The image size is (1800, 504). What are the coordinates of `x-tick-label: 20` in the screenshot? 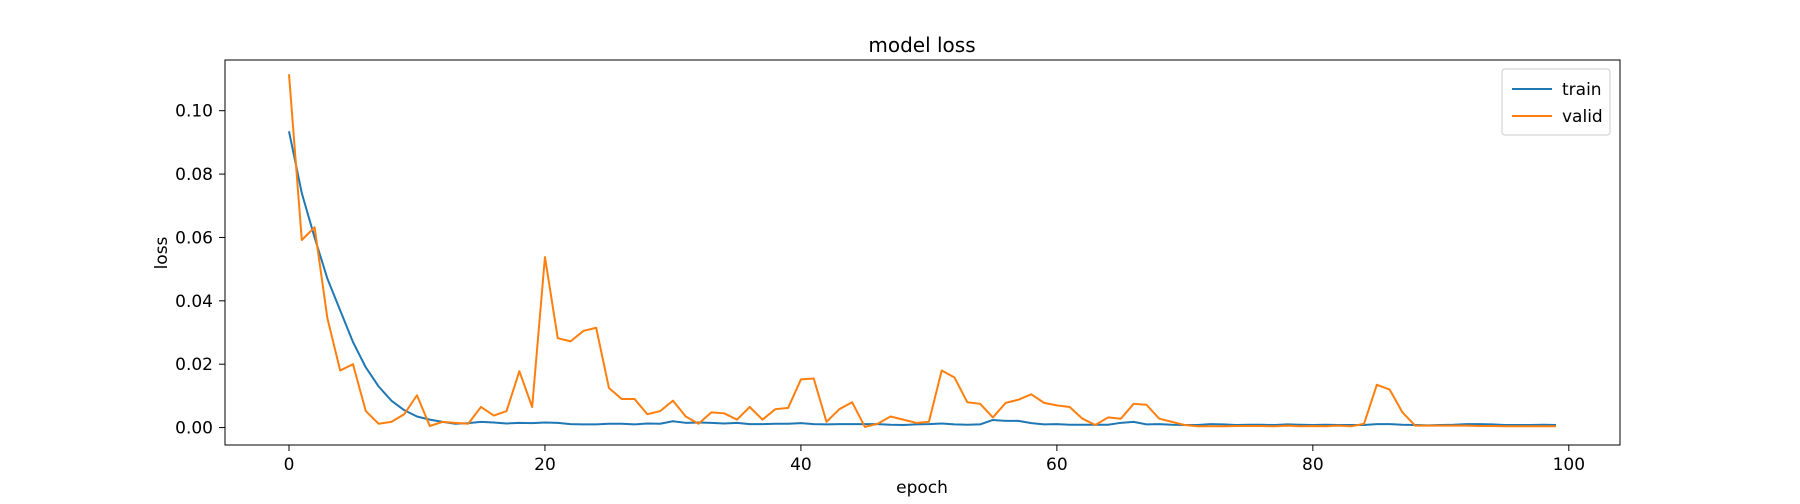 It's located at (545, 465).